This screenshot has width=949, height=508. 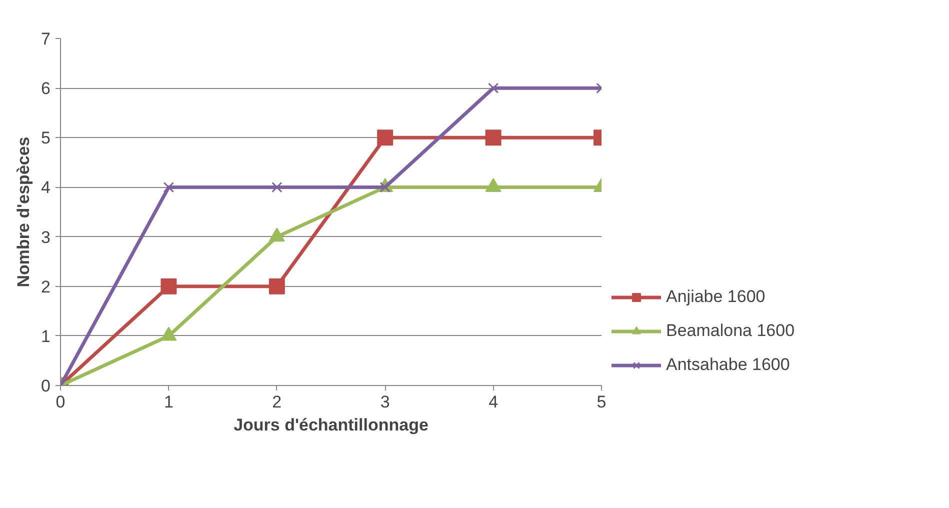 I want to click on x-tick-label: 5, so click(x=601, y=402).